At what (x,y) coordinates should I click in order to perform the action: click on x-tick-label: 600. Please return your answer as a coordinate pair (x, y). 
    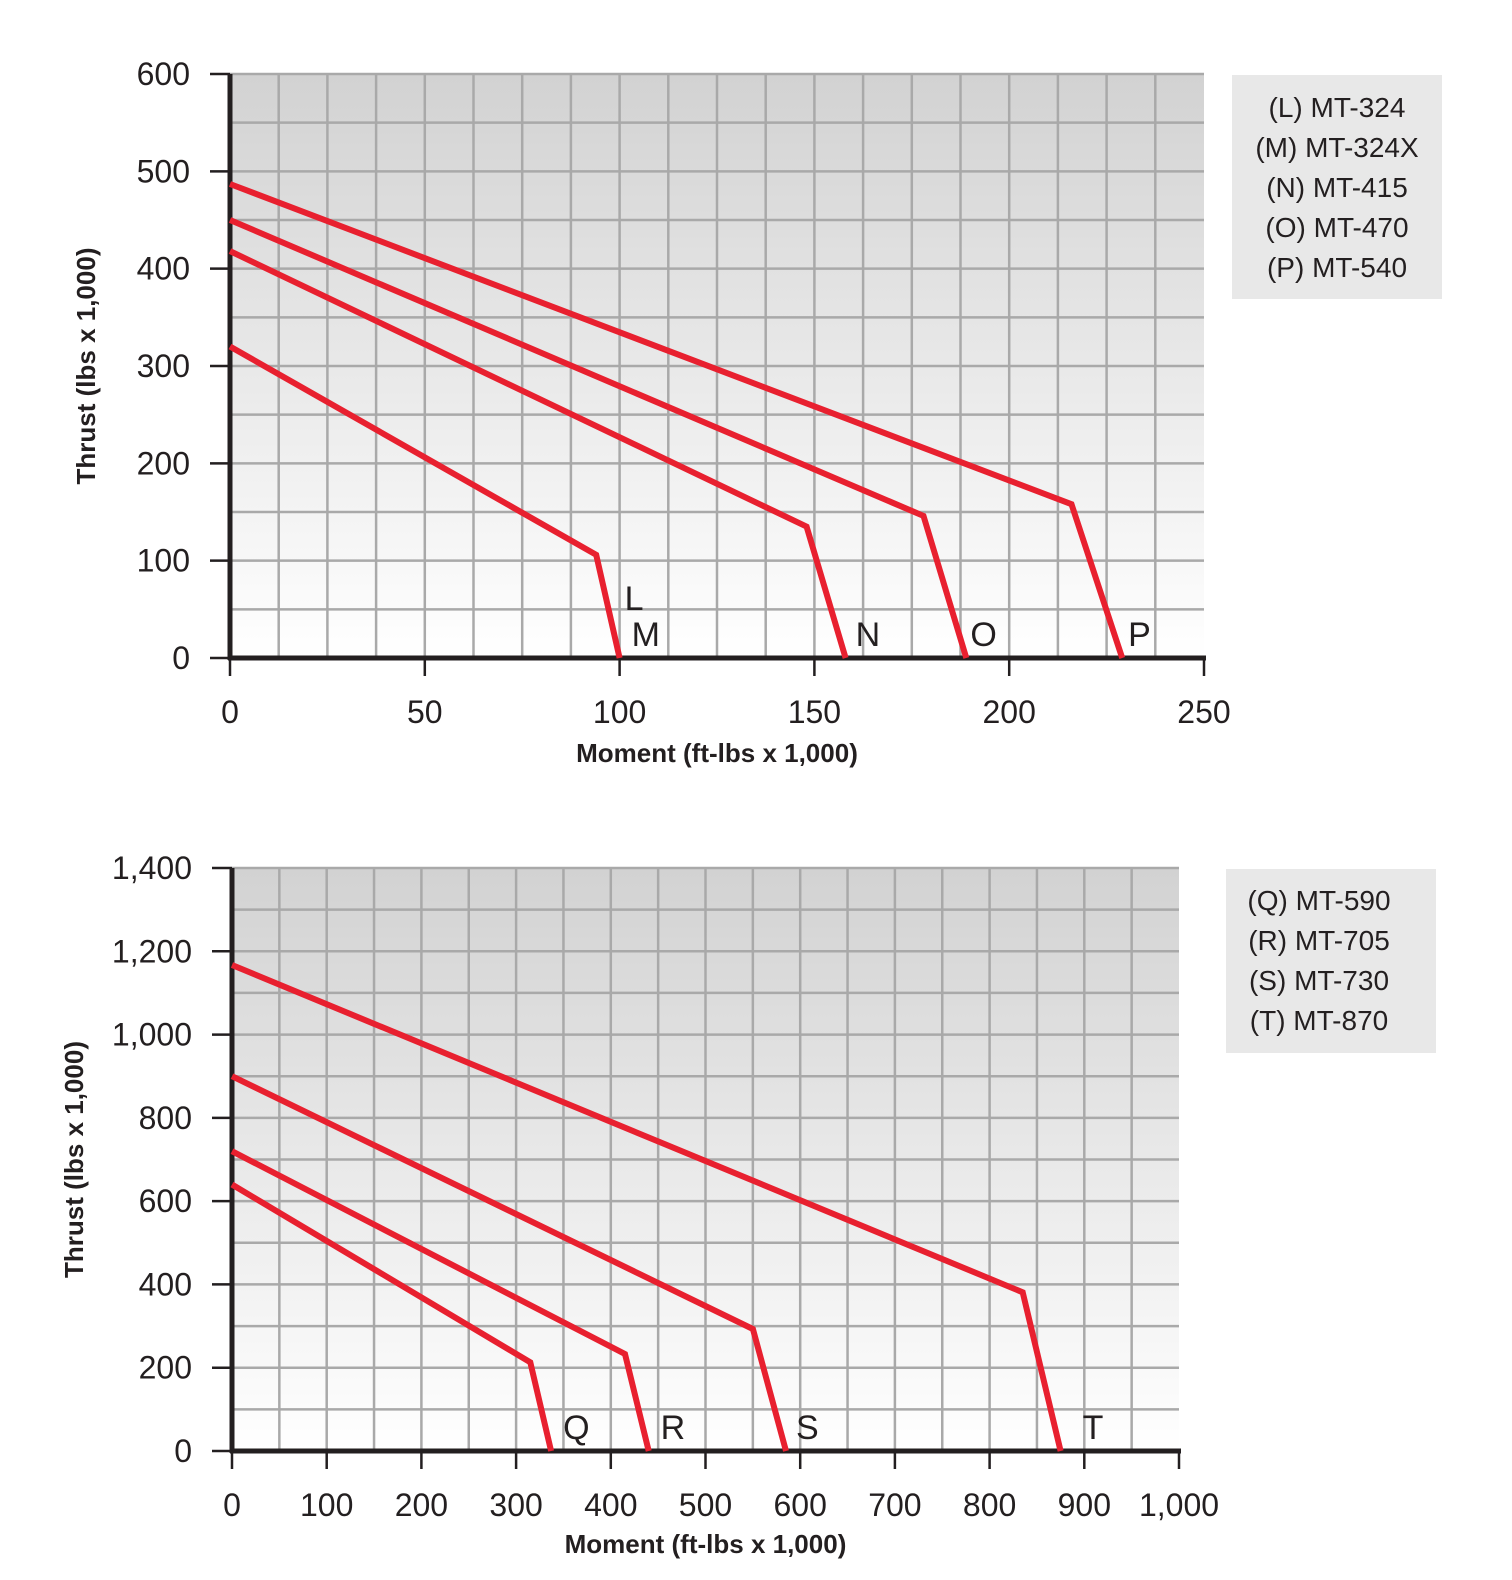
    Looking at the image, I should click on (800, 1505).